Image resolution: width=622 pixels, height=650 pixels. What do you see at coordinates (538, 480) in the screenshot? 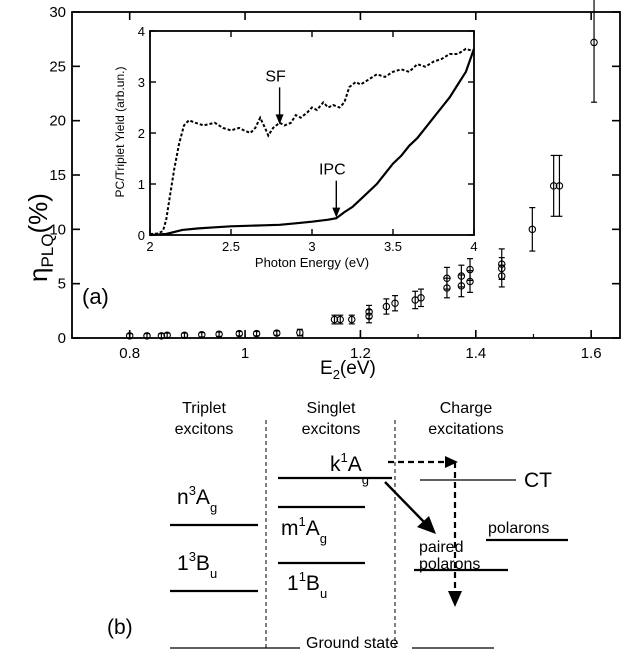
I see `label-ct: CT` at bounding box center [538, 480].